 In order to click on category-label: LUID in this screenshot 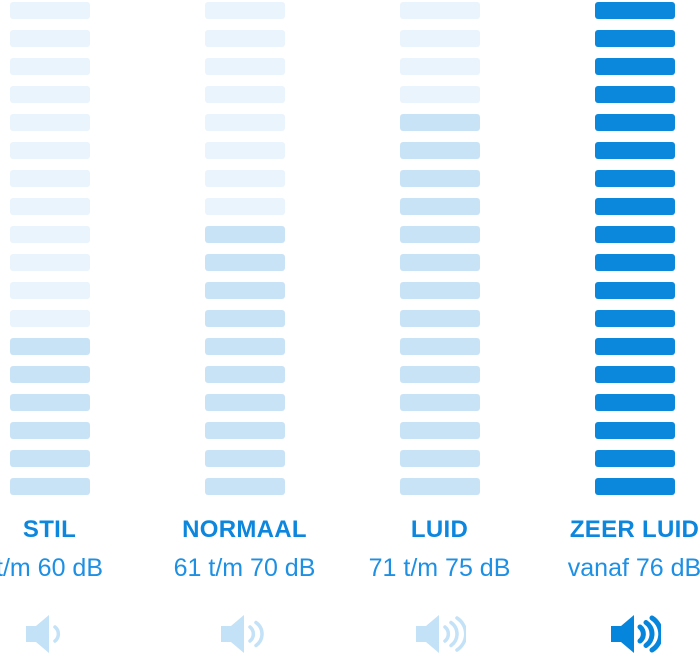, I will do `click(439, 529)`.